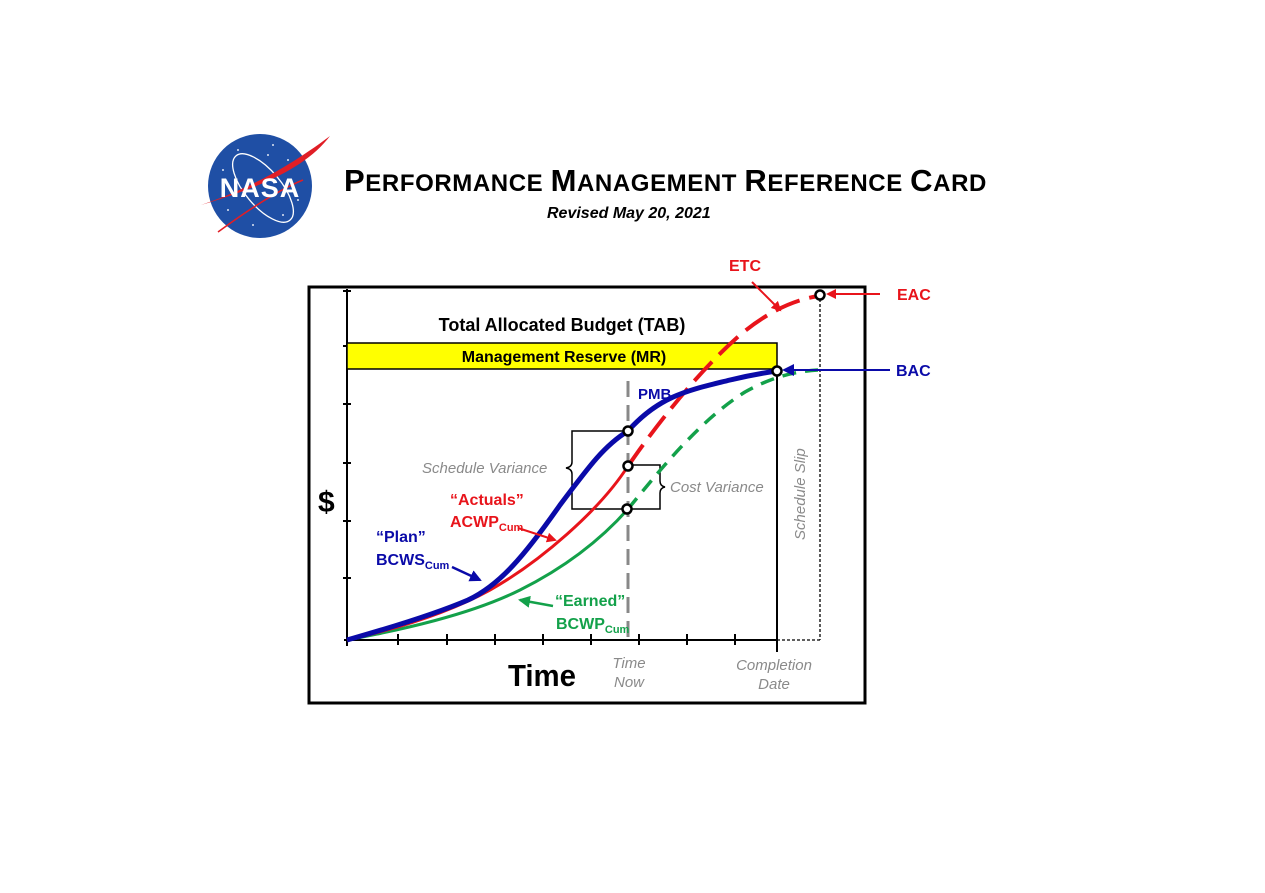  I want to click on eac-point, so click(820, 295).